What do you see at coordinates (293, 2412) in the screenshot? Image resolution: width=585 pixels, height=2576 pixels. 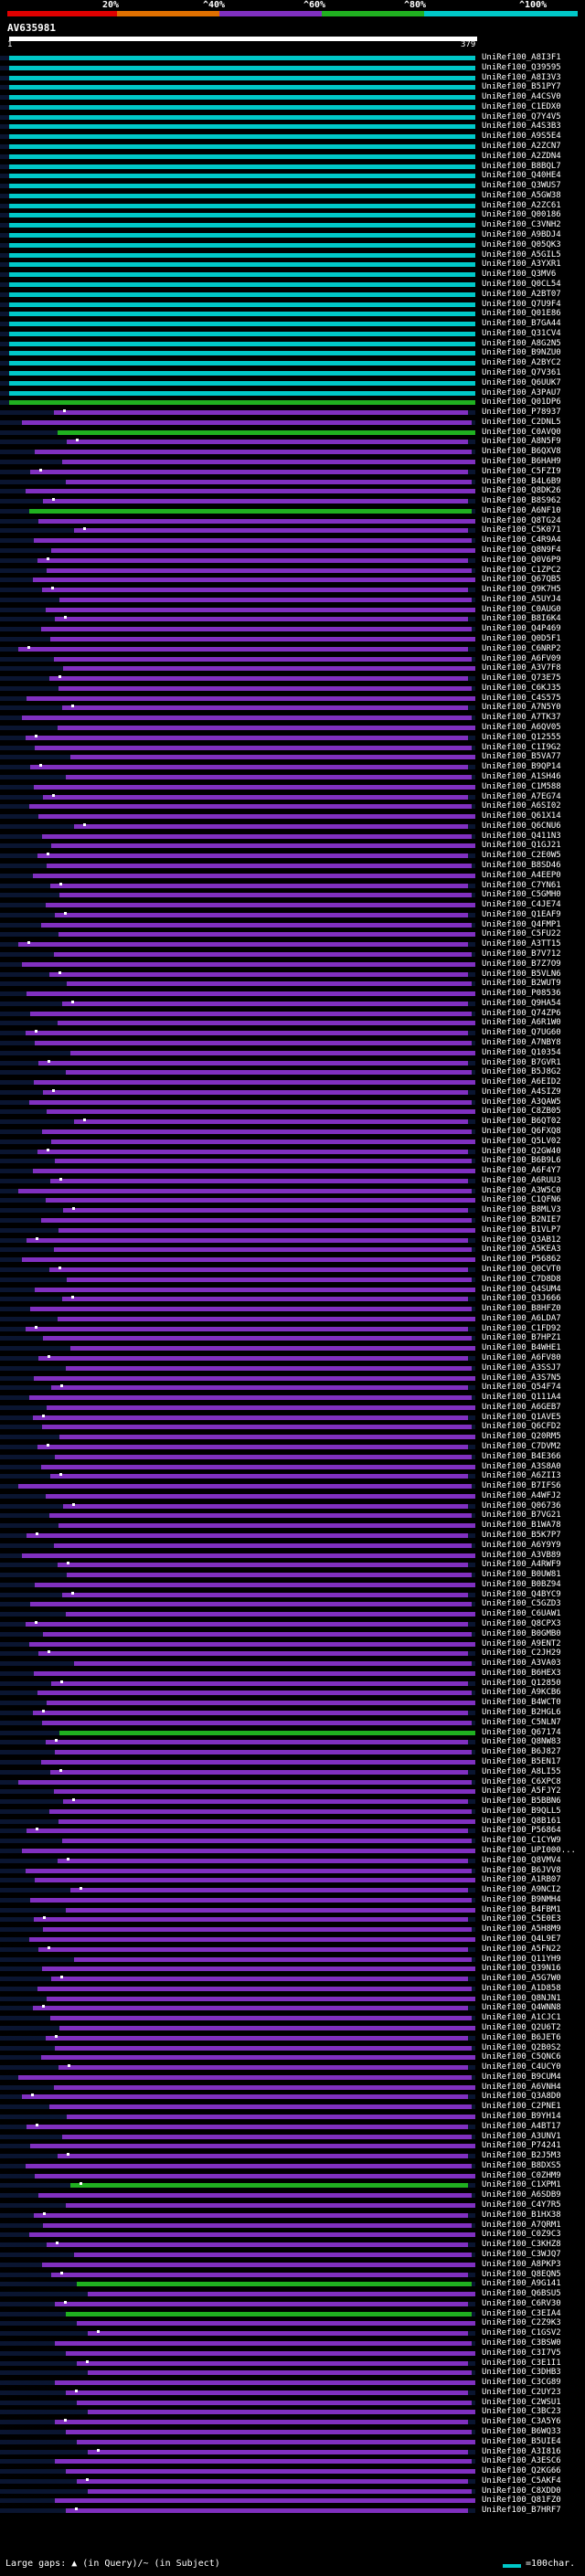 I see `alignment-row: UniRef100_C3BC23` at bounding box center [293, 2412].